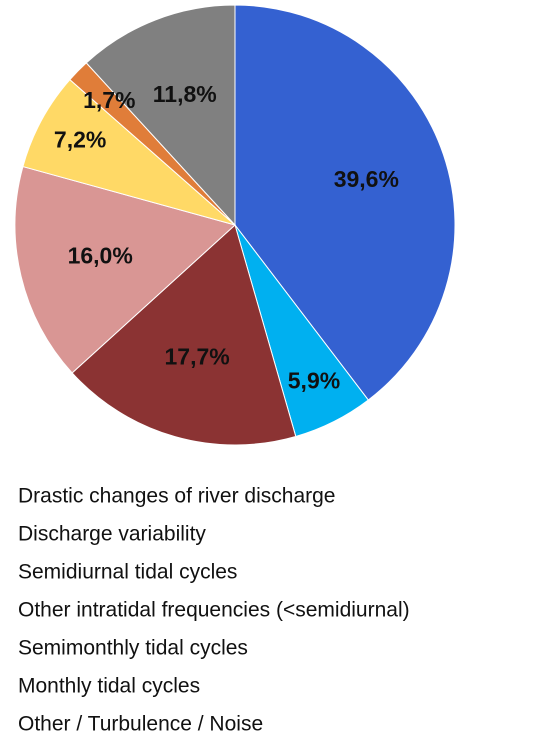 The height and width of the screenshot is (742, 538). I want to click on data-label: 5,9%, so click(314, 380).